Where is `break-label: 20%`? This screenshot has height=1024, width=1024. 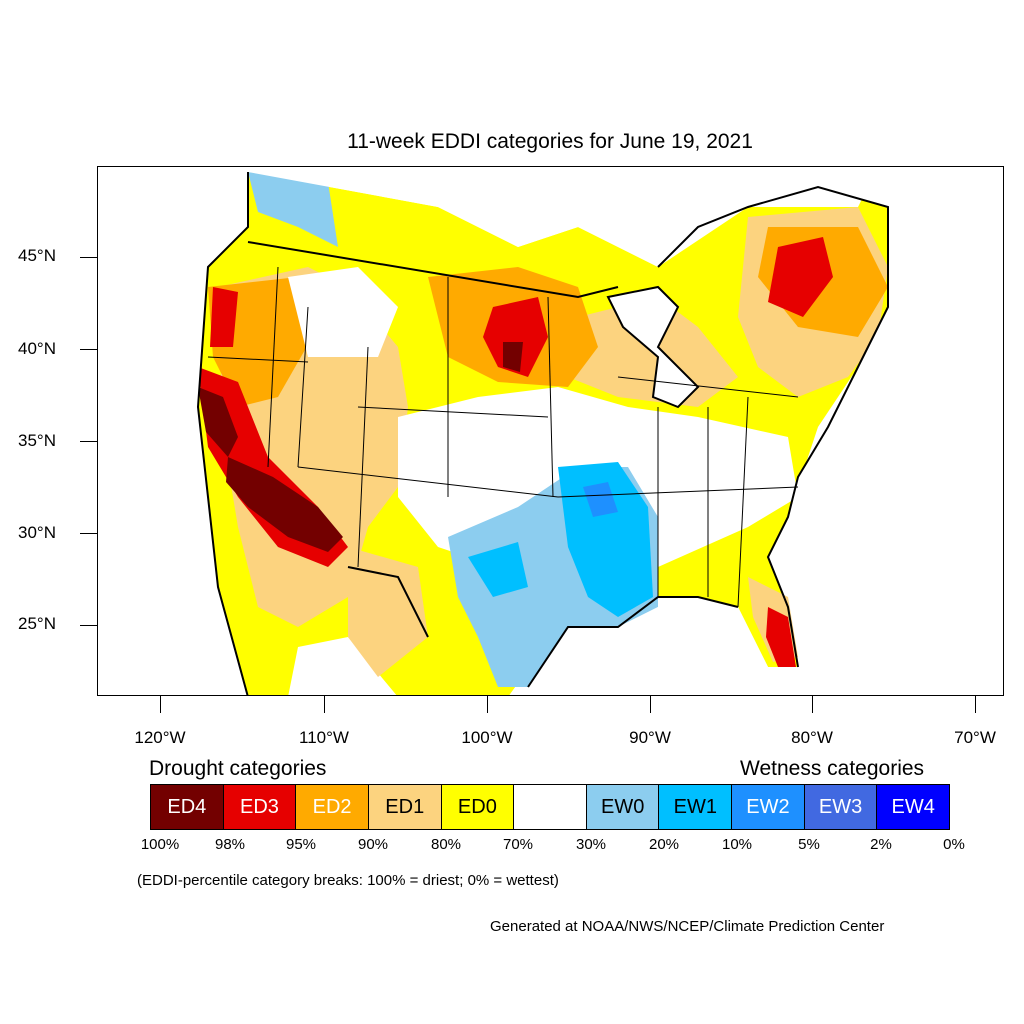
break-label: 20% is located at coordinates (664, 844).